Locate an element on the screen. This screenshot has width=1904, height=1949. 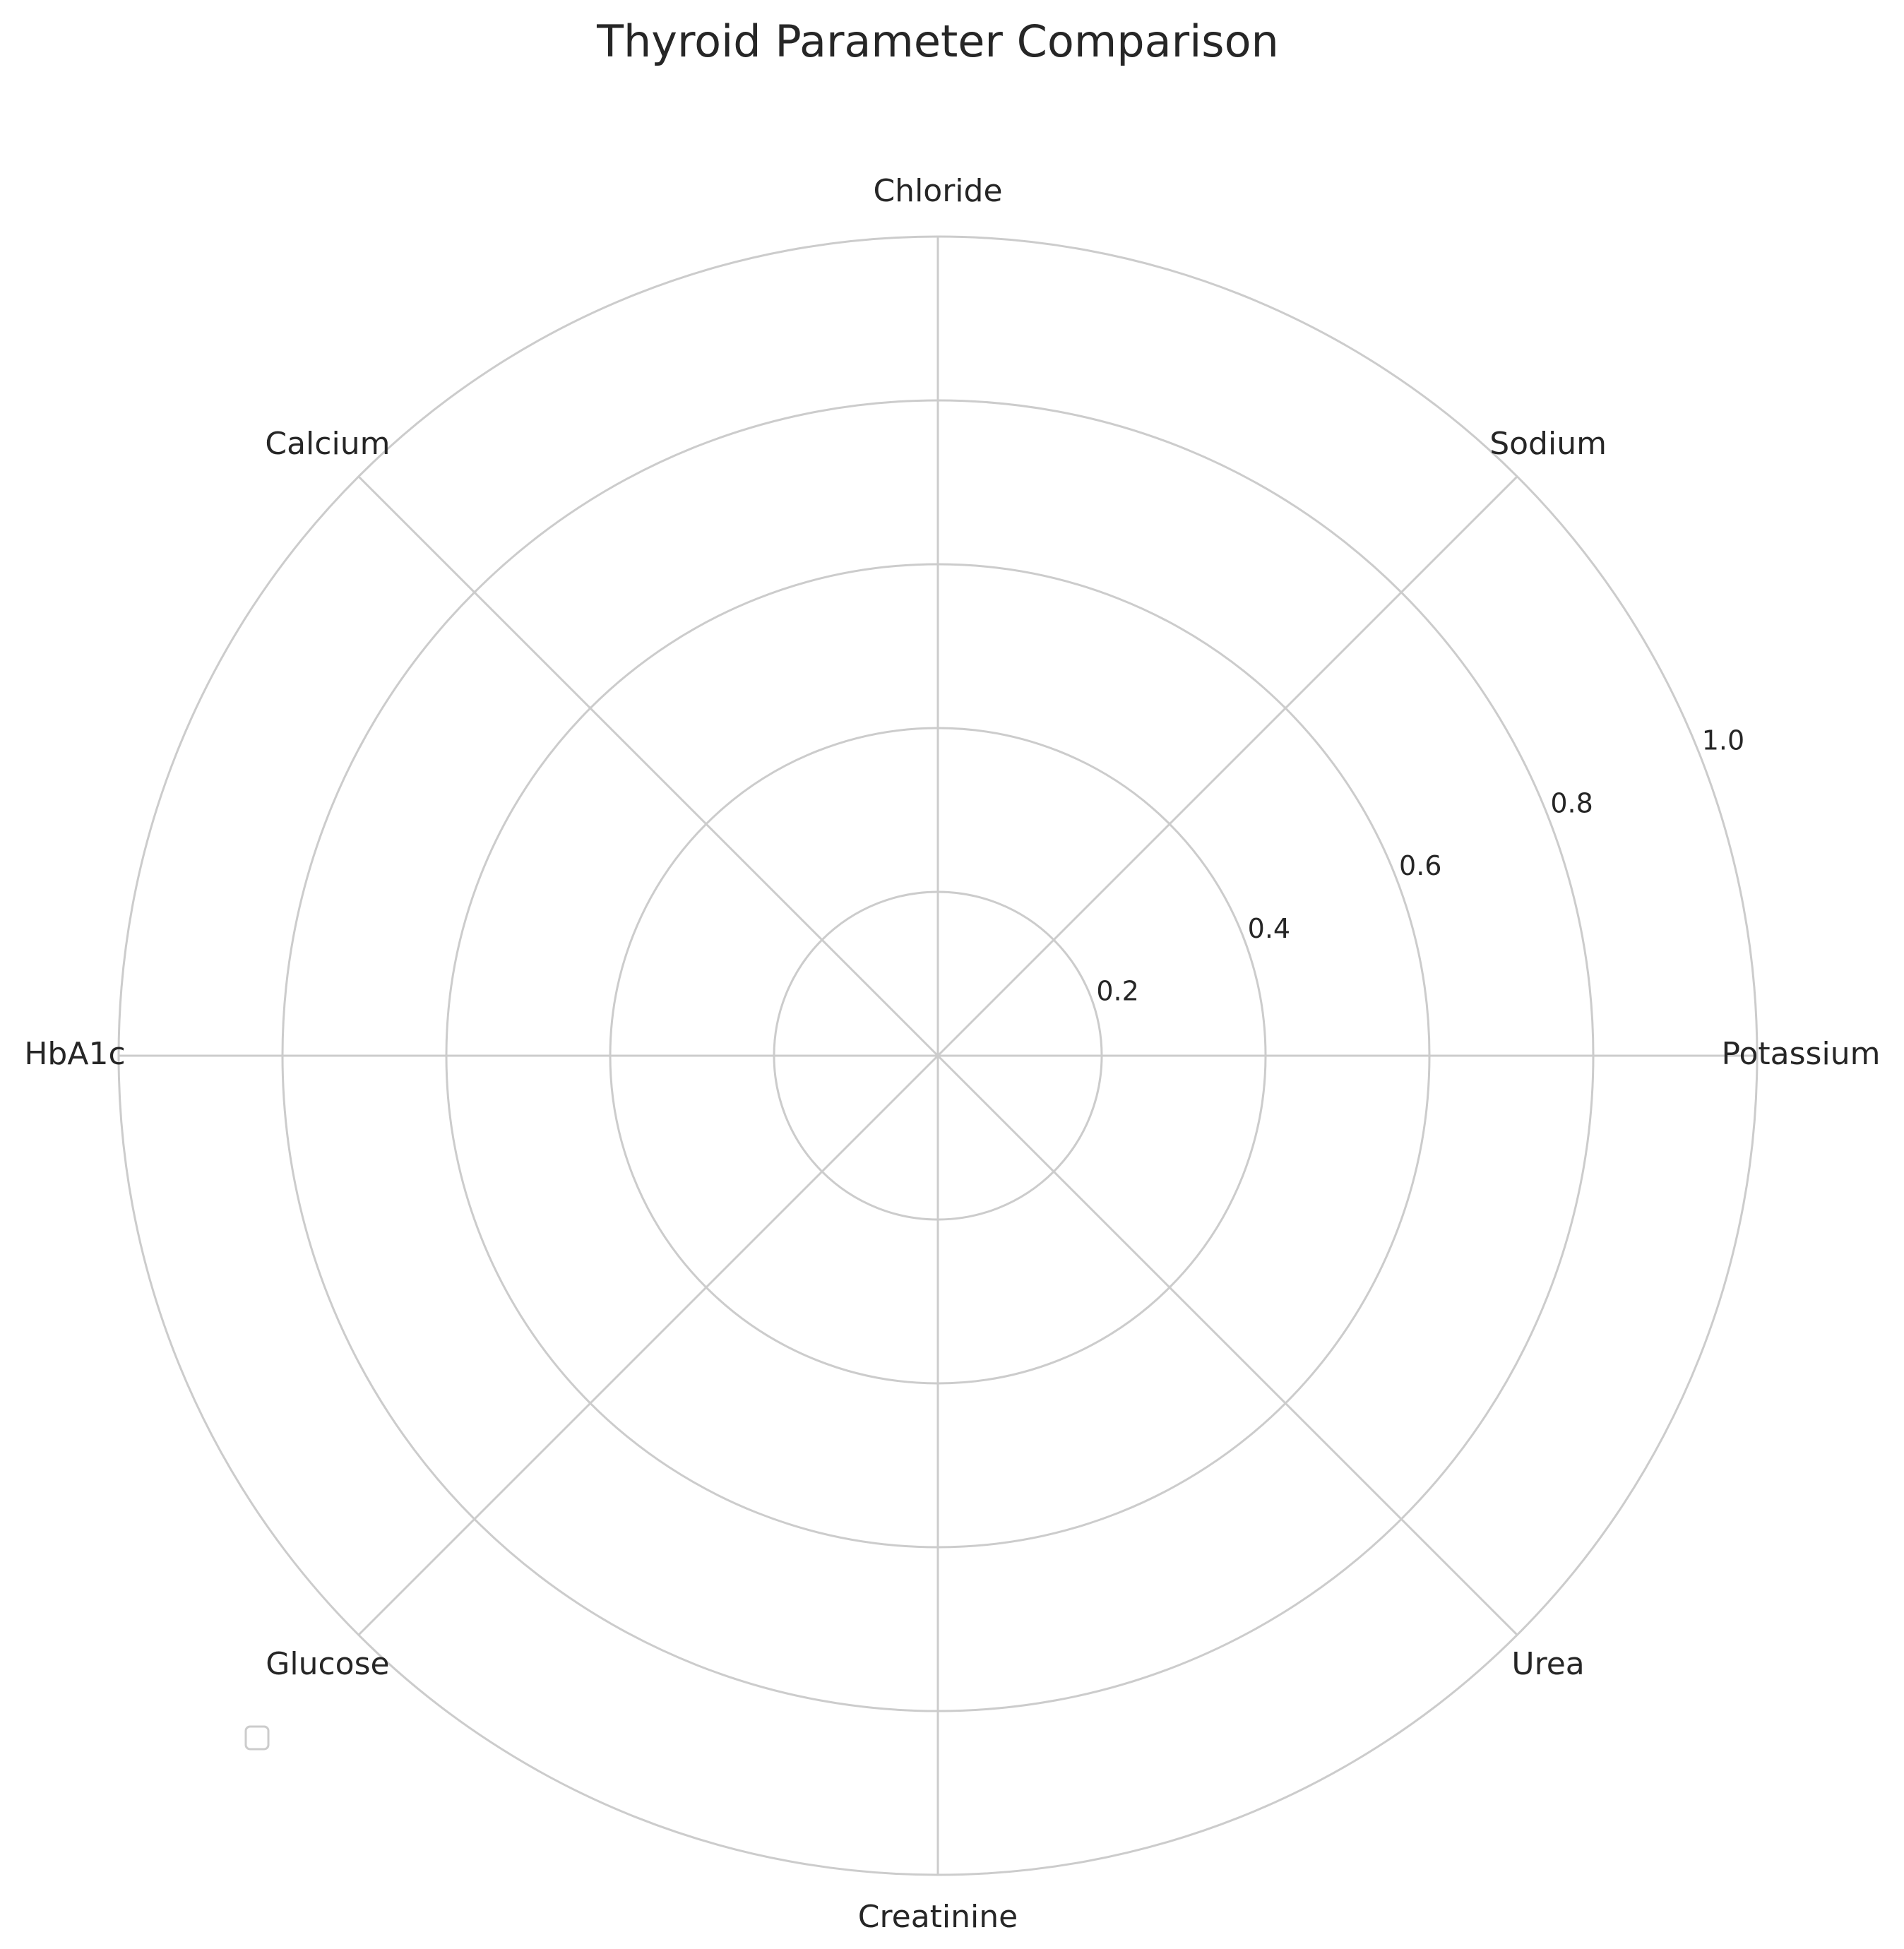
legend-box is located at coordinates (257, 1738).